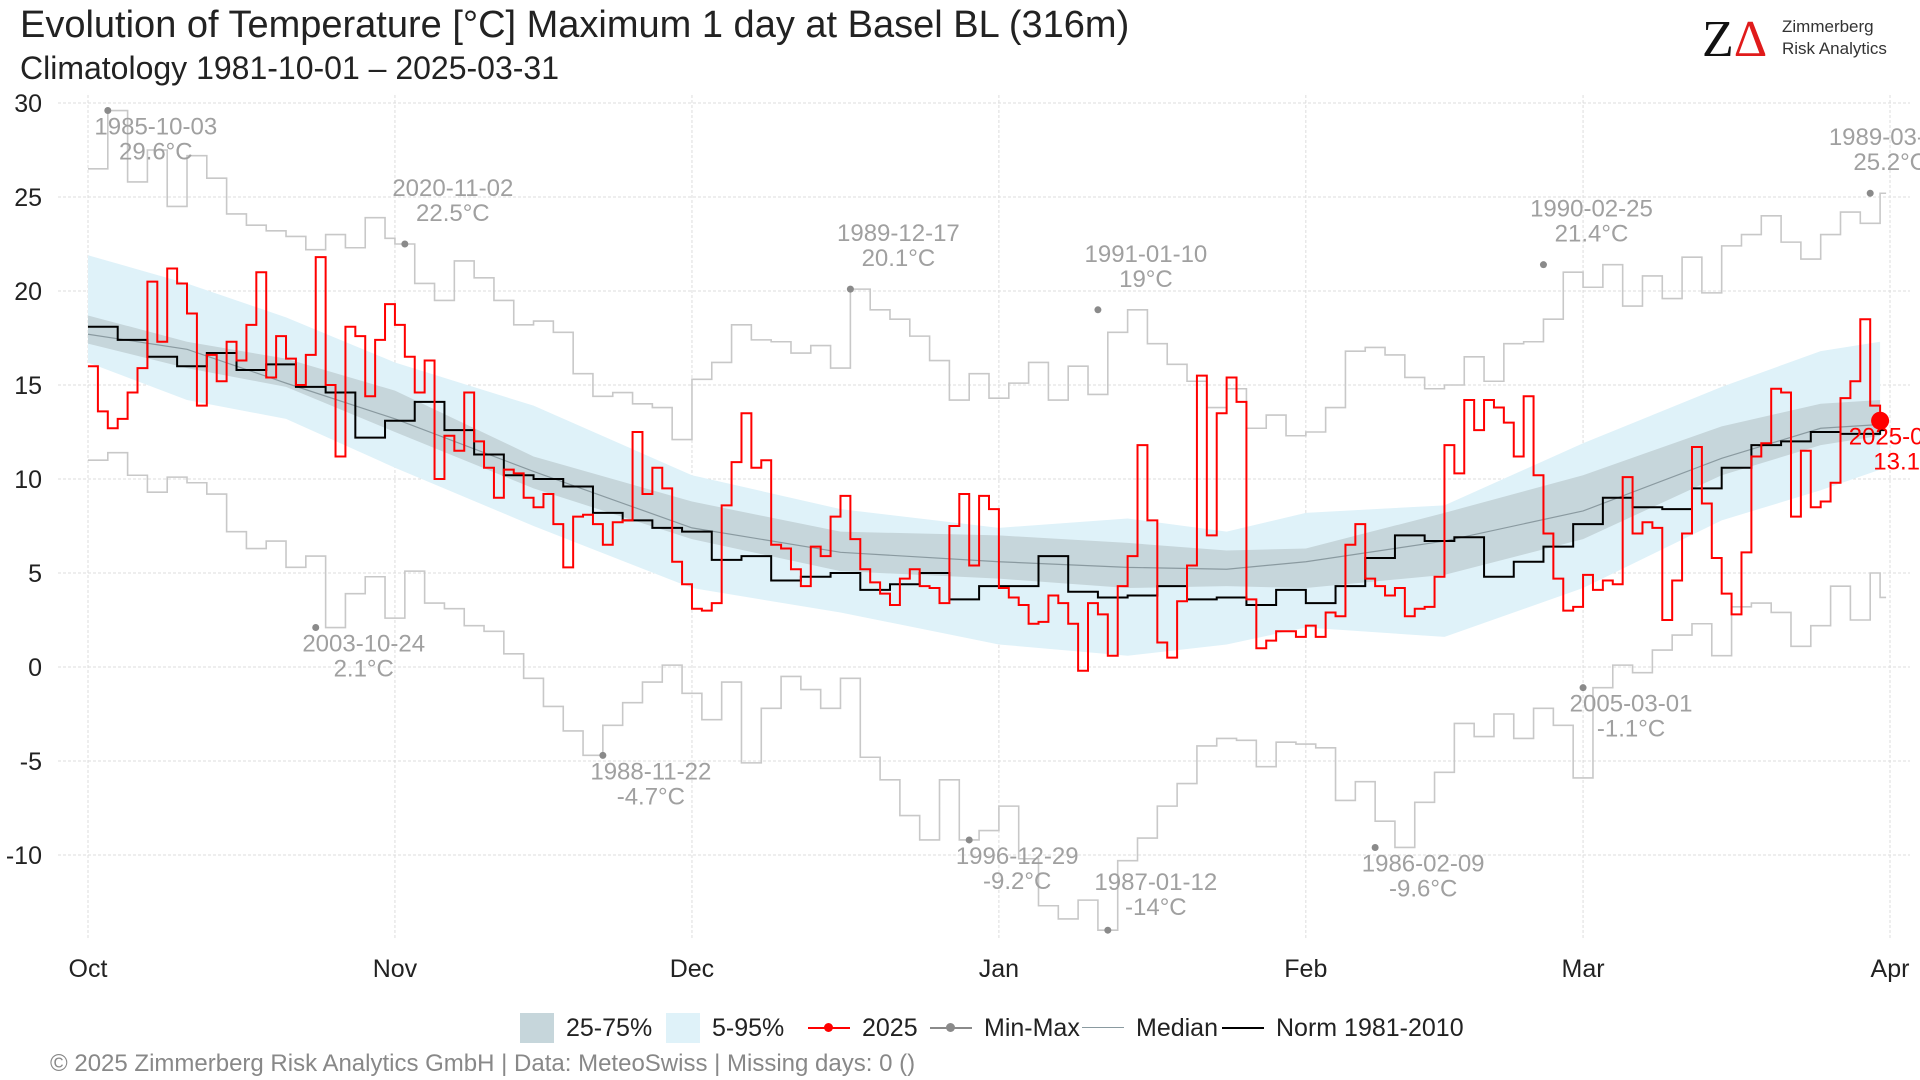  Describe the element at coordinates (156, 152) in the screenshot. I see `annotation-value: 29.6°C` at that location.